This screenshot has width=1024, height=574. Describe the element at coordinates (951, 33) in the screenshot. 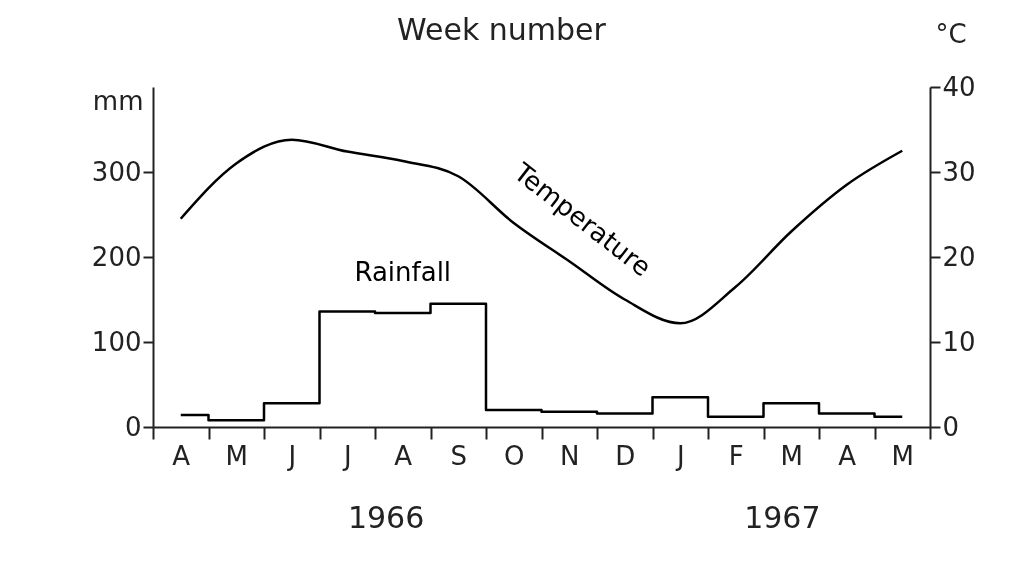

I see `y2-axis-title: °C` at that location.